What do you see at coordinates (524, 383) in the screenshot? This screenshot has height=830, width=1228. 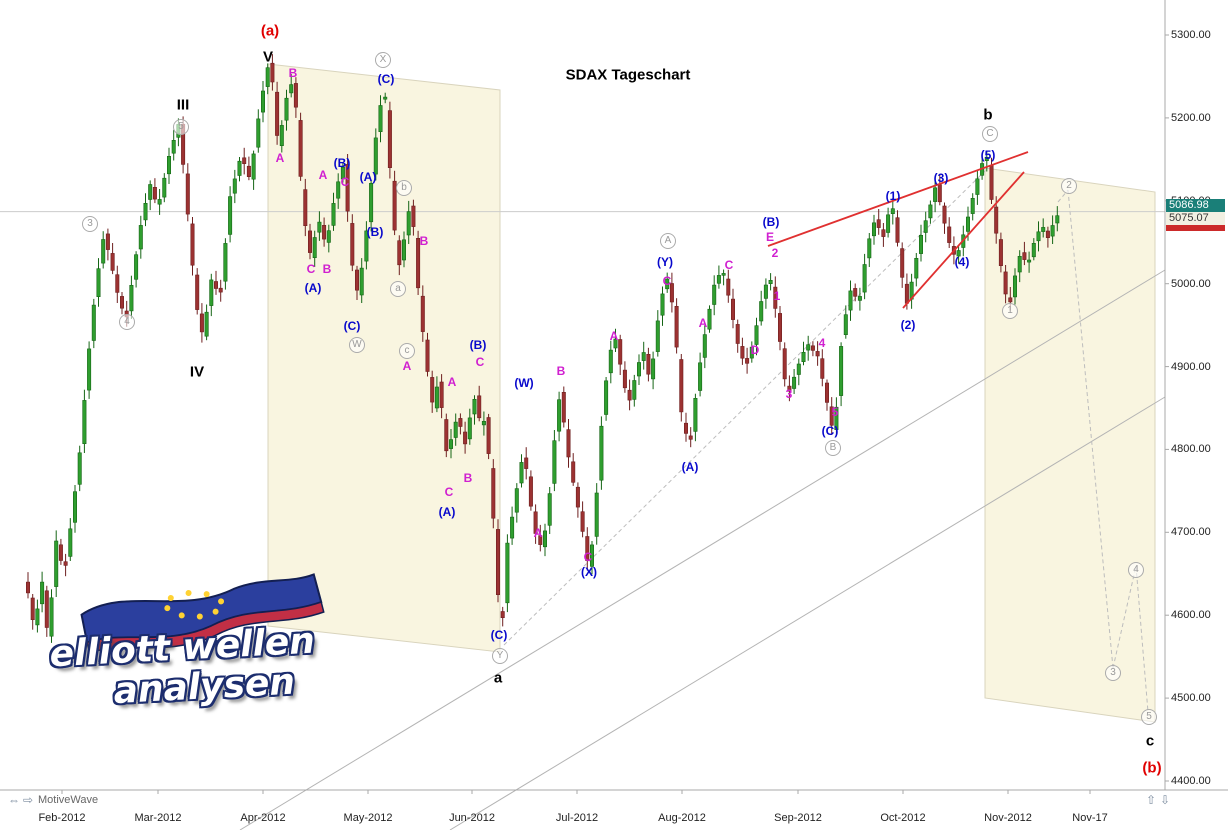 I see `wave-label-blu-W: (W)` at bounding box center [524, 383].